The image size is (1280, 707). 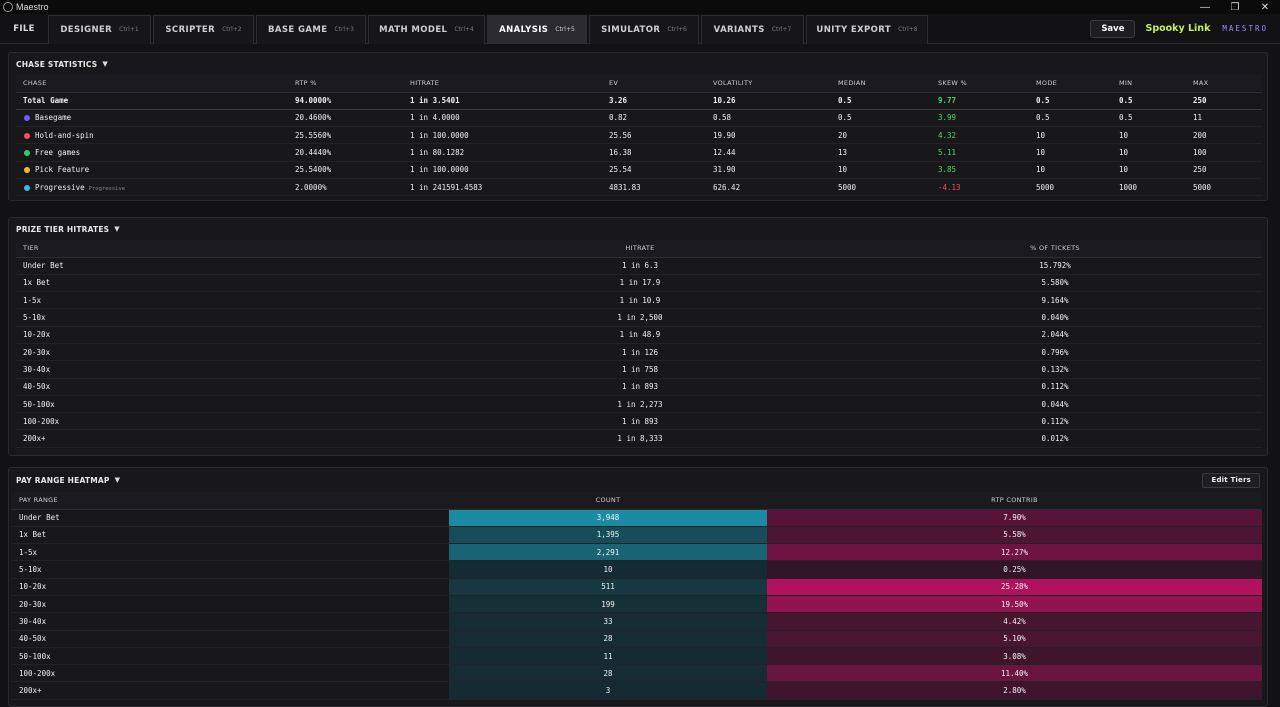 I want to click on pay-range-heatmap-header: PAY RANGE HEATMAP ▼ Edit Tiers, so click(x=638, y=480).